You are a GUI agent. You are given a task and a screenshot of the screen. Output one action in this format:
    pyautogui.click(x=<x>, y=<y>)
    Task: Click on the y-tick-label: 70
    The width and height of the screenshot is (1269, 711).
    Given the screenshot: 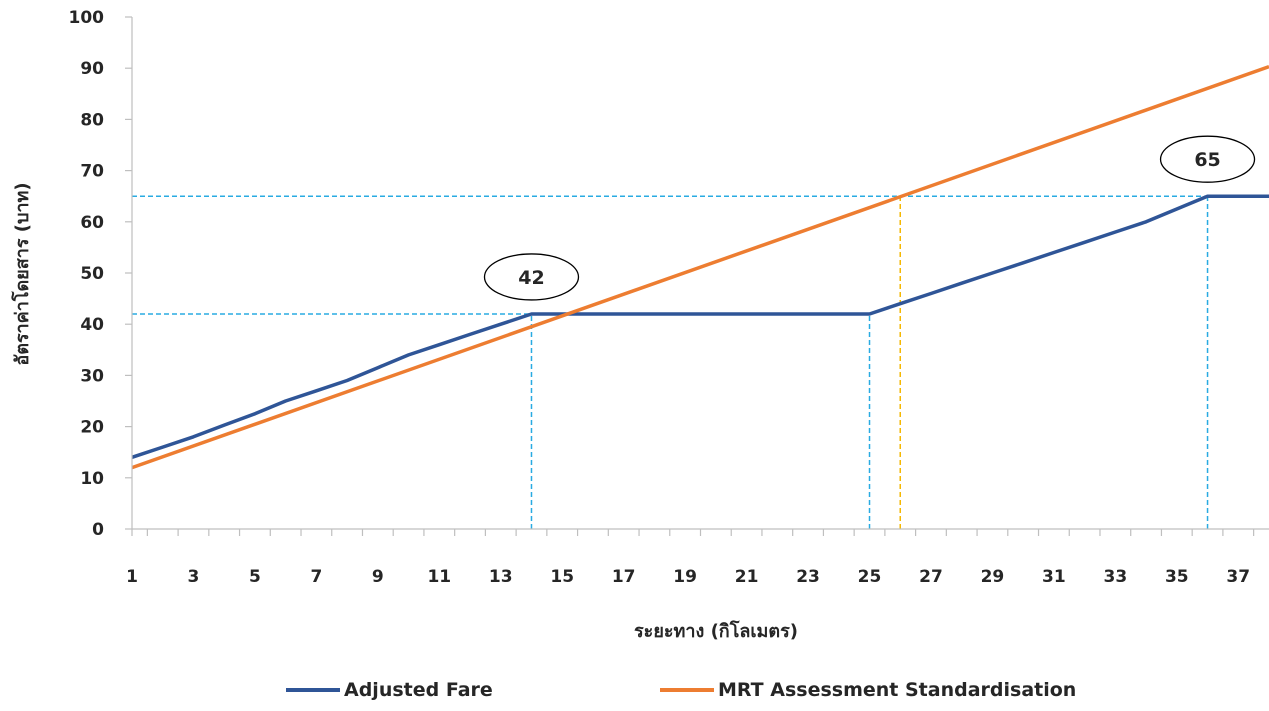 What is the action you would take?
    pyautogui.click(x=92, y=172)
    